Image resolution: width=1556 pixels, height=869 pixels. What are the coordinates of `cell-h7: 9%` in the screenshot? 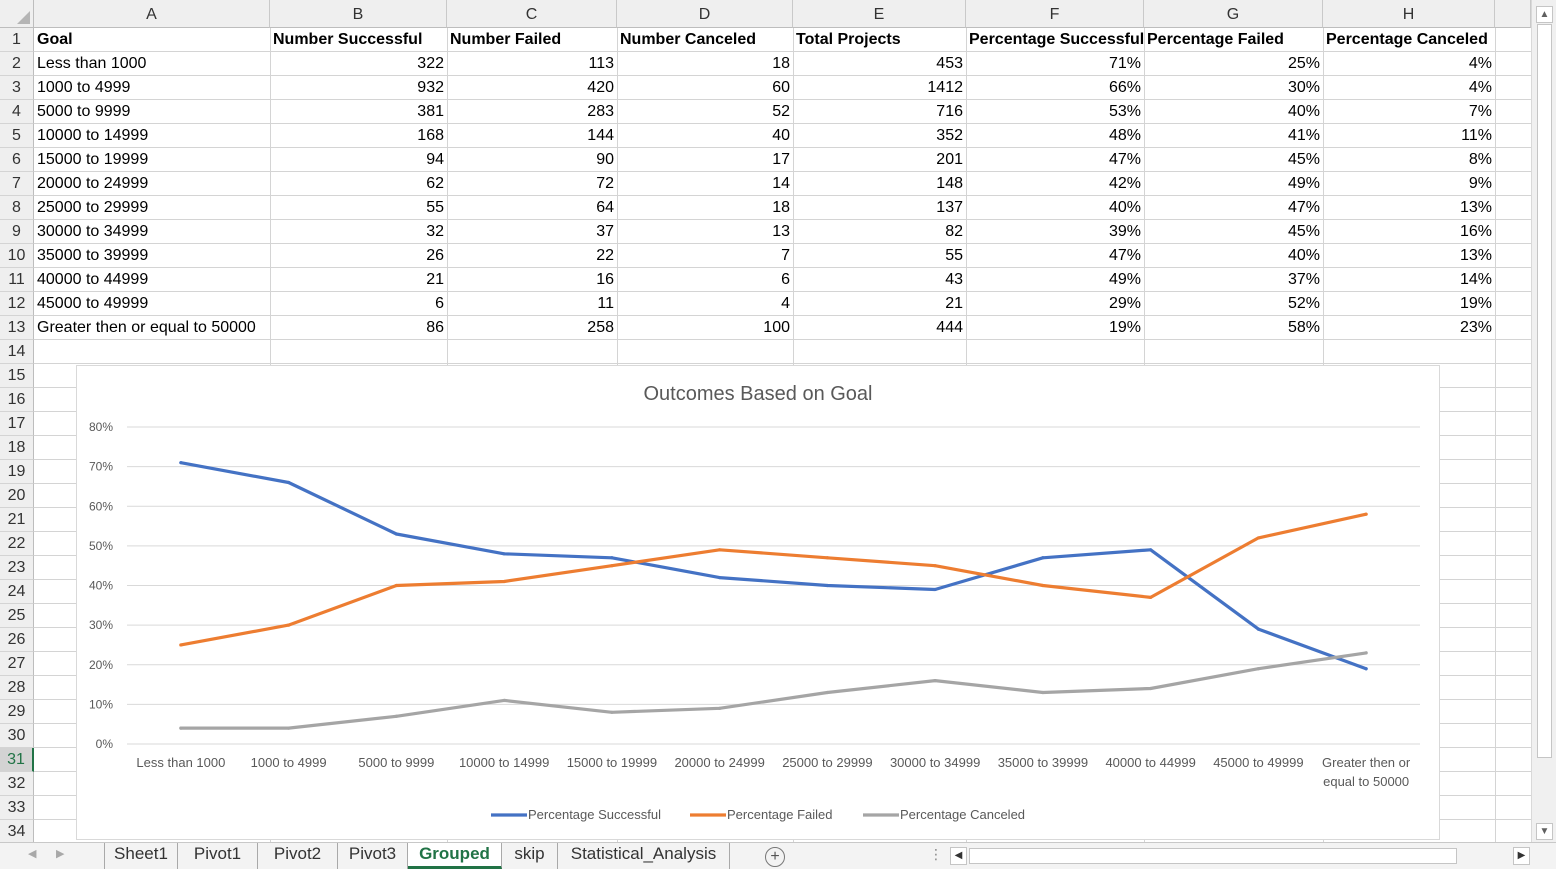 It's located at (1480, 183).